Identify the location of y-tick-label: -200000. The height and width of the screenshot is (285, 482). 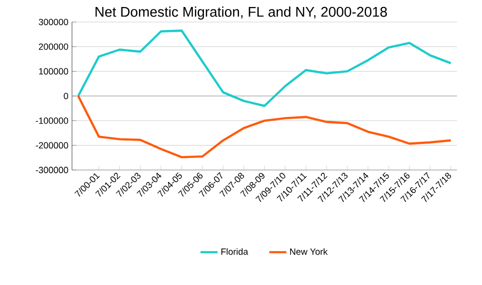
(52, 145).